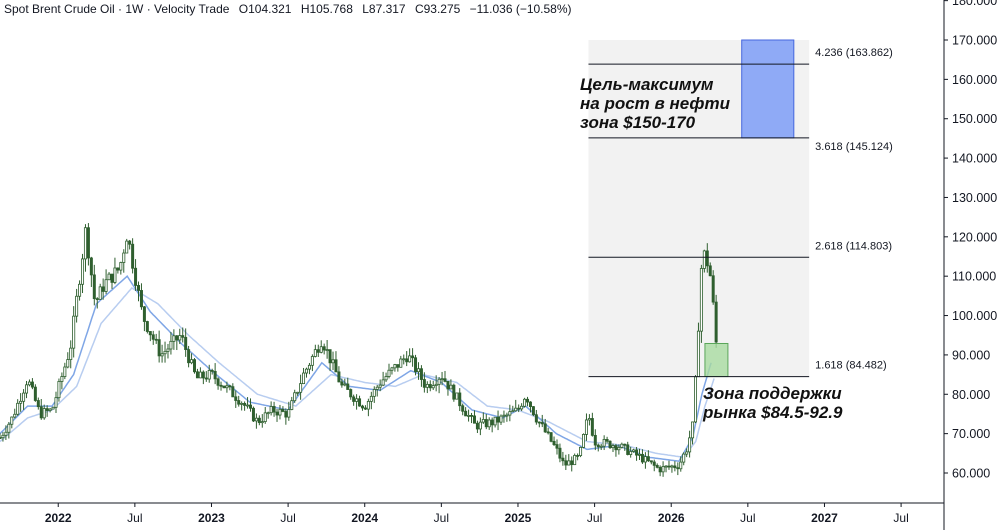 The image size is (1000, 530). I want to click on target-annotation-line: Цель-максимум, so click(647, 84).